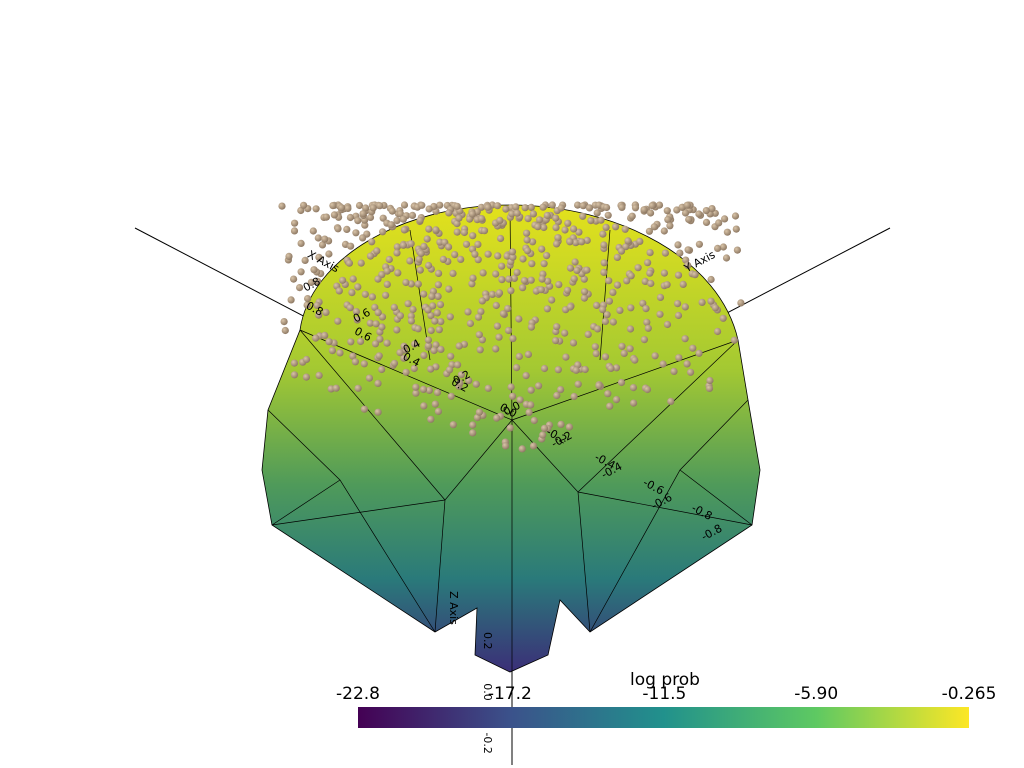 This screenshot has width=1024, height=768. Describe the element at coordinates (511, 327) in the screenshot. I see `point-cloud` at that location.